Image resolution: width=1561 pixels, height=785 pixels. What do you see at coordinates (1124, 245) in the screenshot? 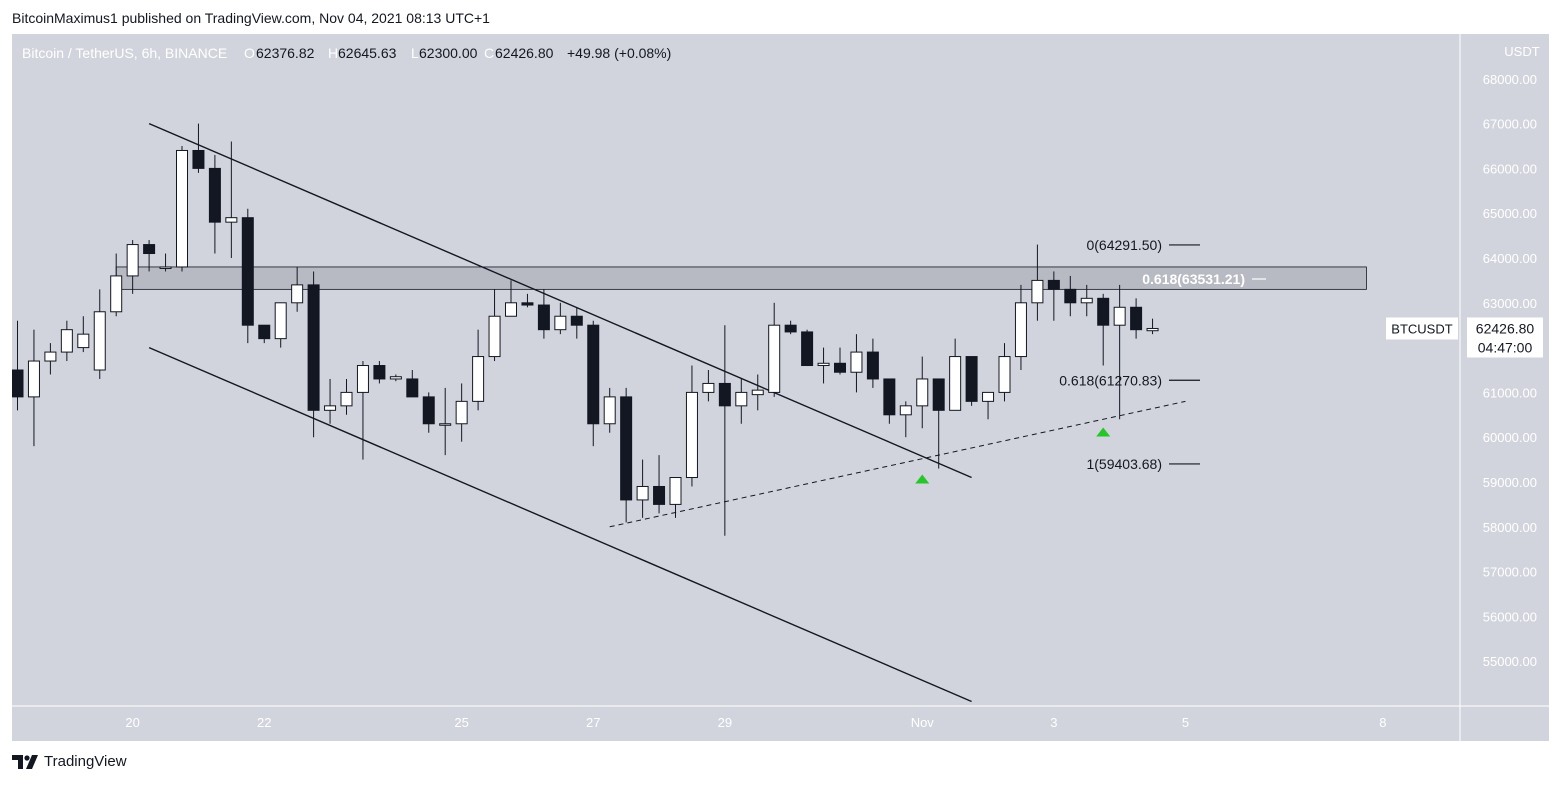
I see `fib-label: 0(64291.50)` at bounding box center [1124, 245].